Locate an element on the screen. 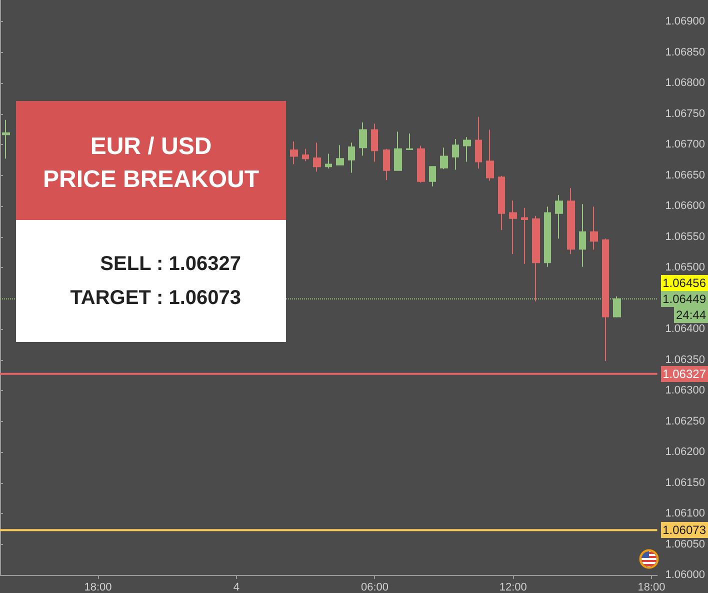 This screenshot has height=593, width=708. y-tick-label: 1.06550 is located at coordinates (685, 236).